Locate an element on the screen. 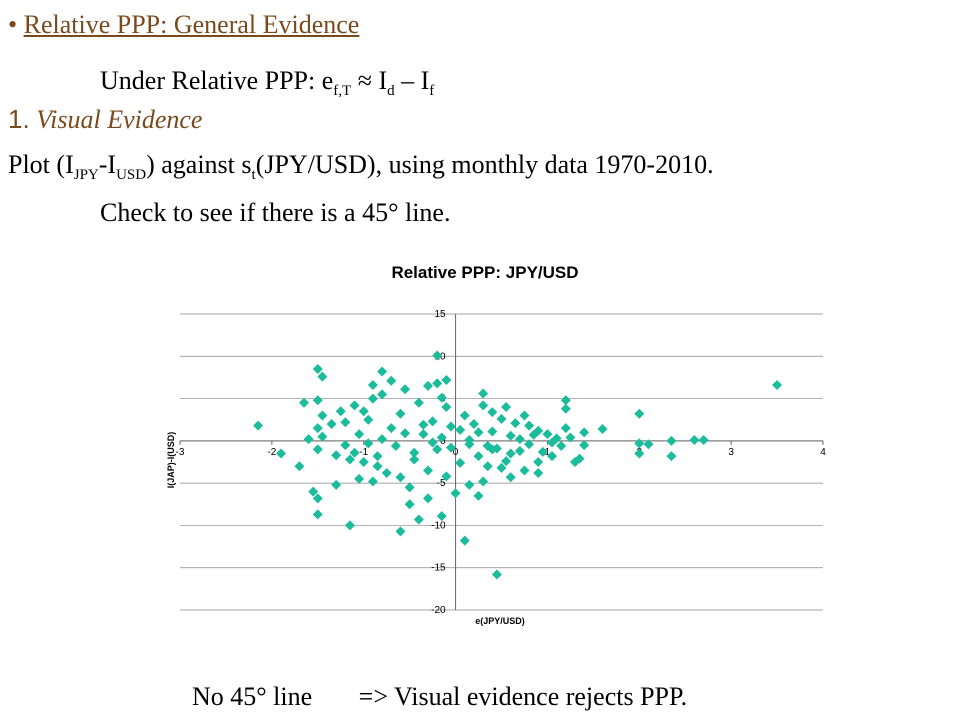 This screenshot has width=960, height=720. heading-line: • Relative PPP: General Evidence is located at coordinates (183, 25).